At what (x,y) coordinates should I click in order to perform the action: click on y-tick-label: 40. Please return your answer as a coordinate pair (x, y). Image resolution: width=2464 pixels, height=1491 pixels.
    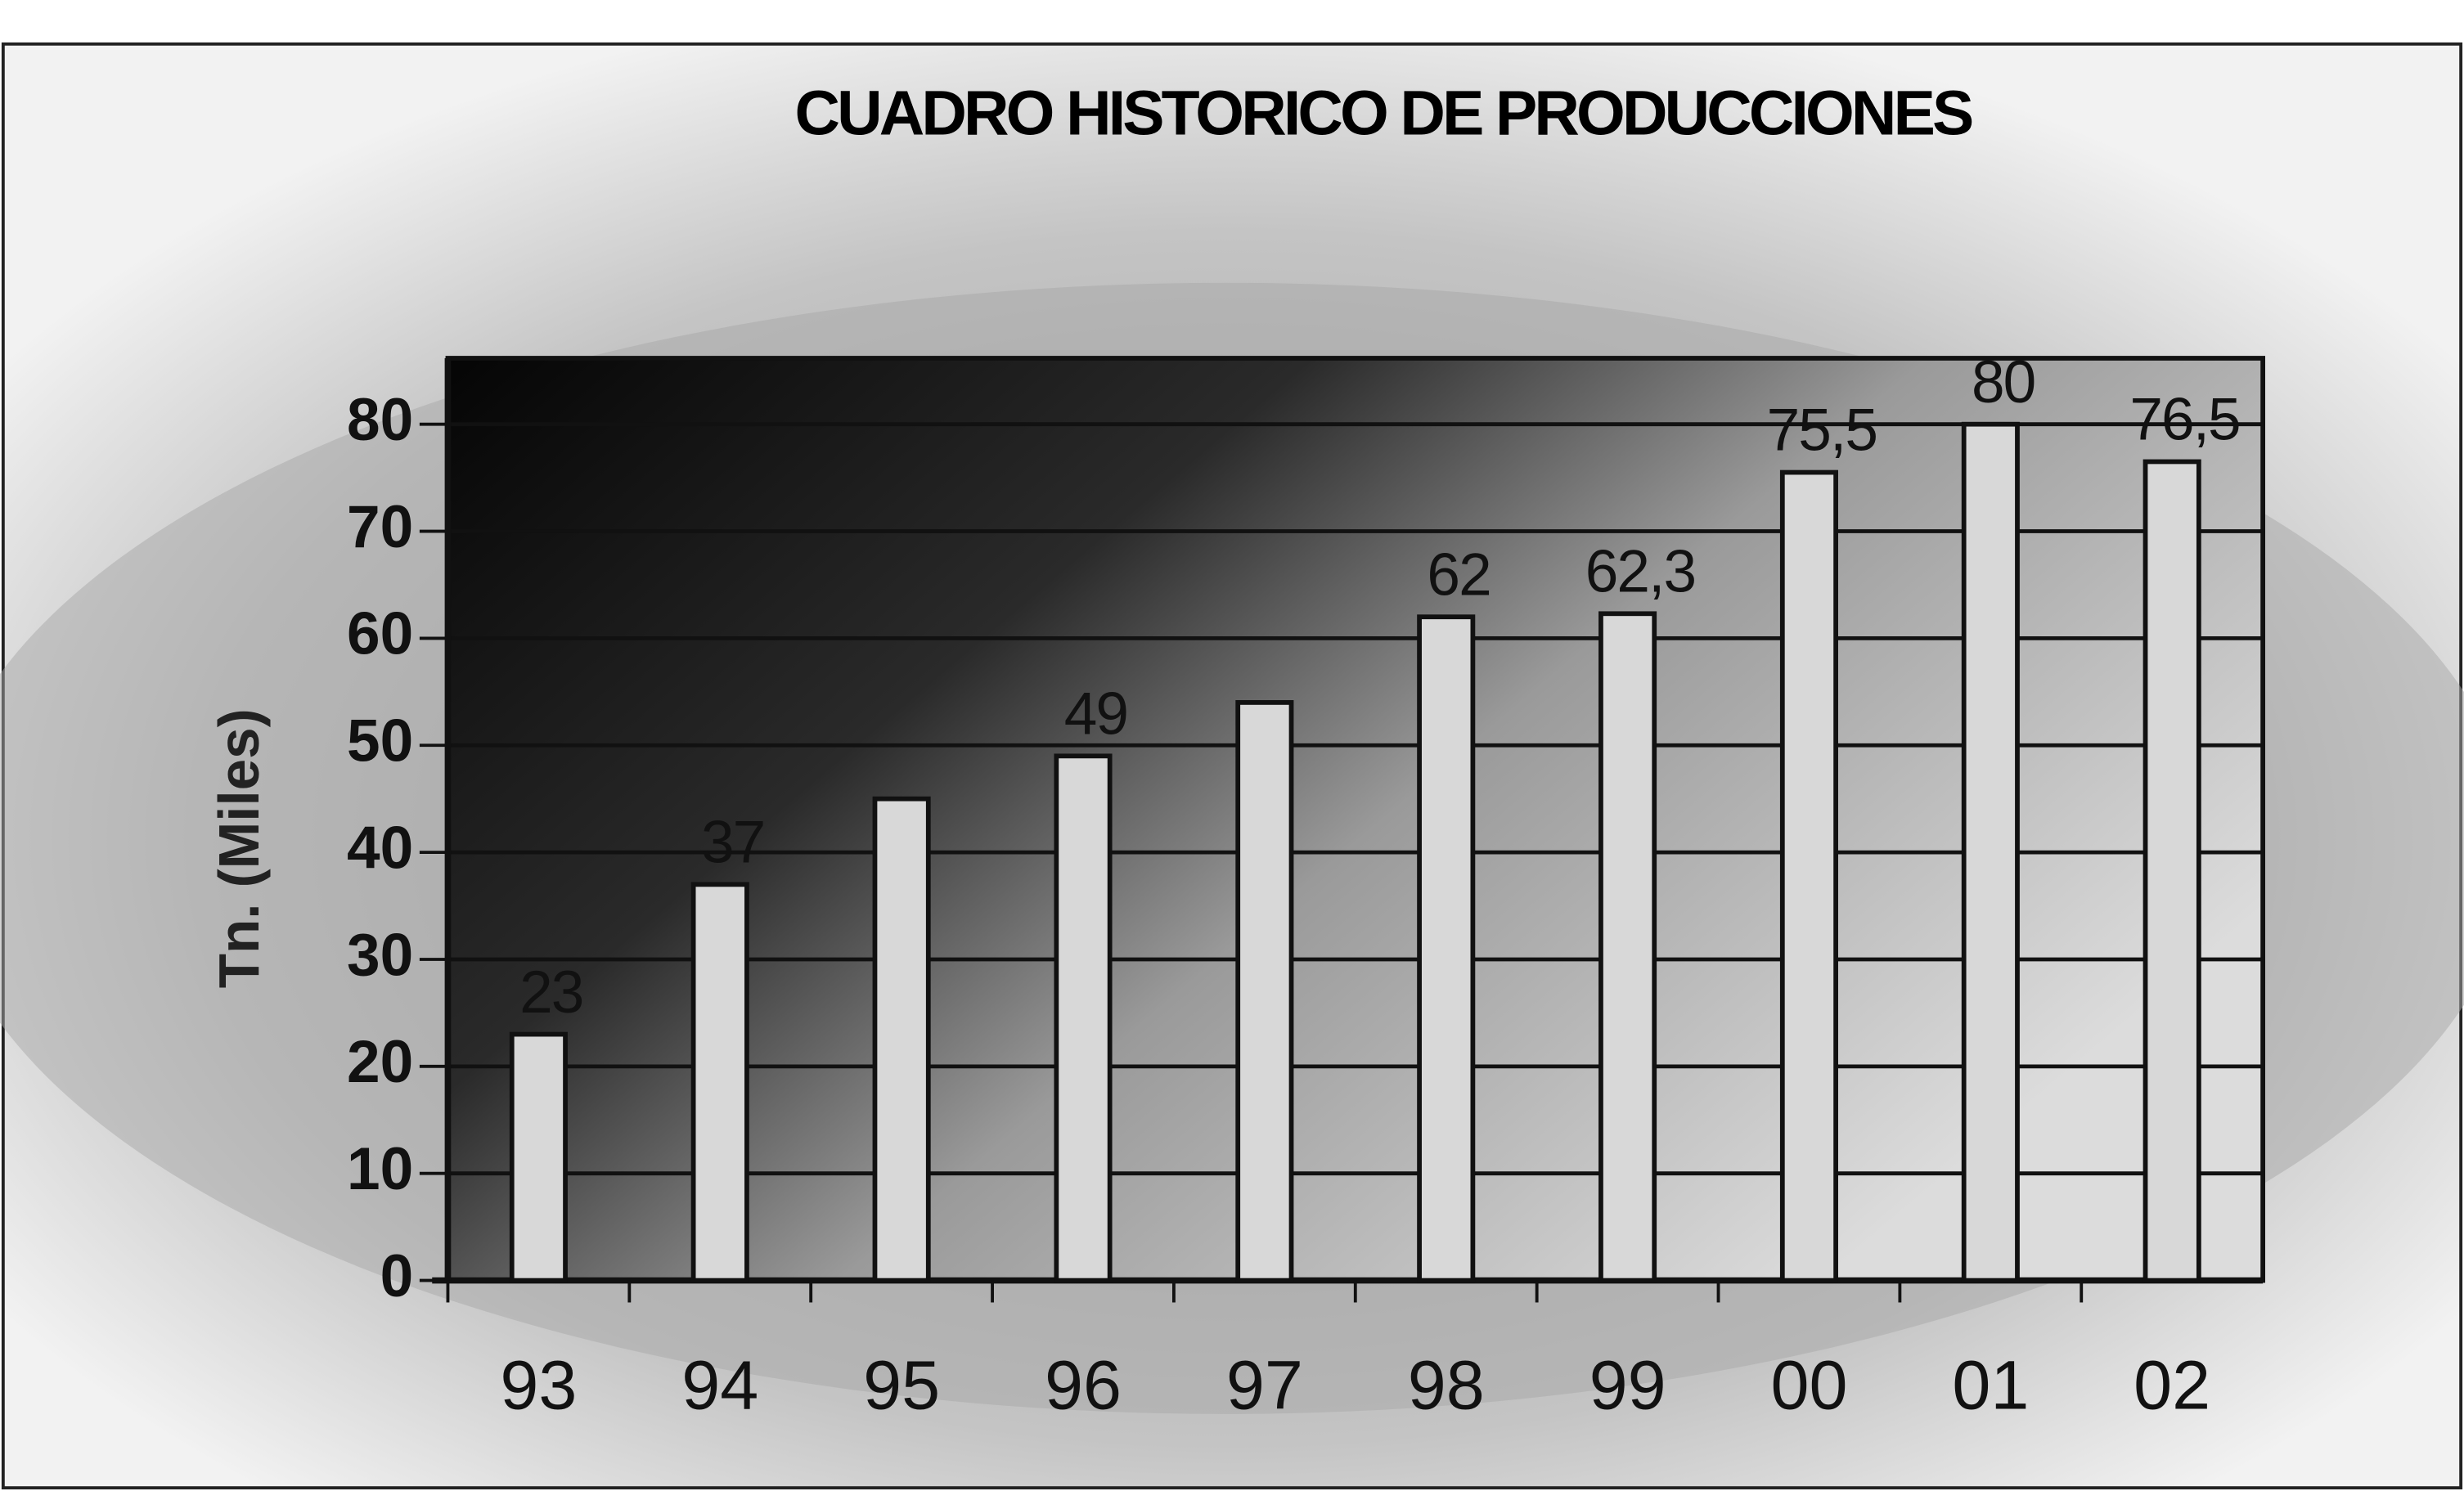
    Looking at the image, I should click on (380, 848).